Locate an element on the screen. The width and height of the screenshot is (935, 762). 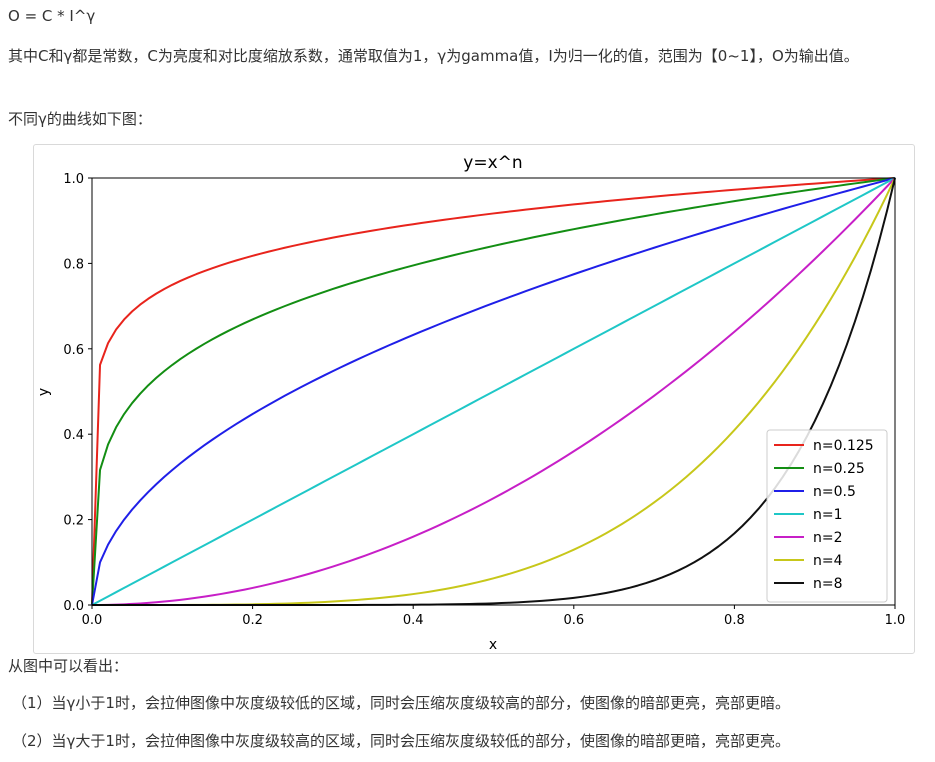
x-tick-label: 0.4 is located at coordinates (413, 620).